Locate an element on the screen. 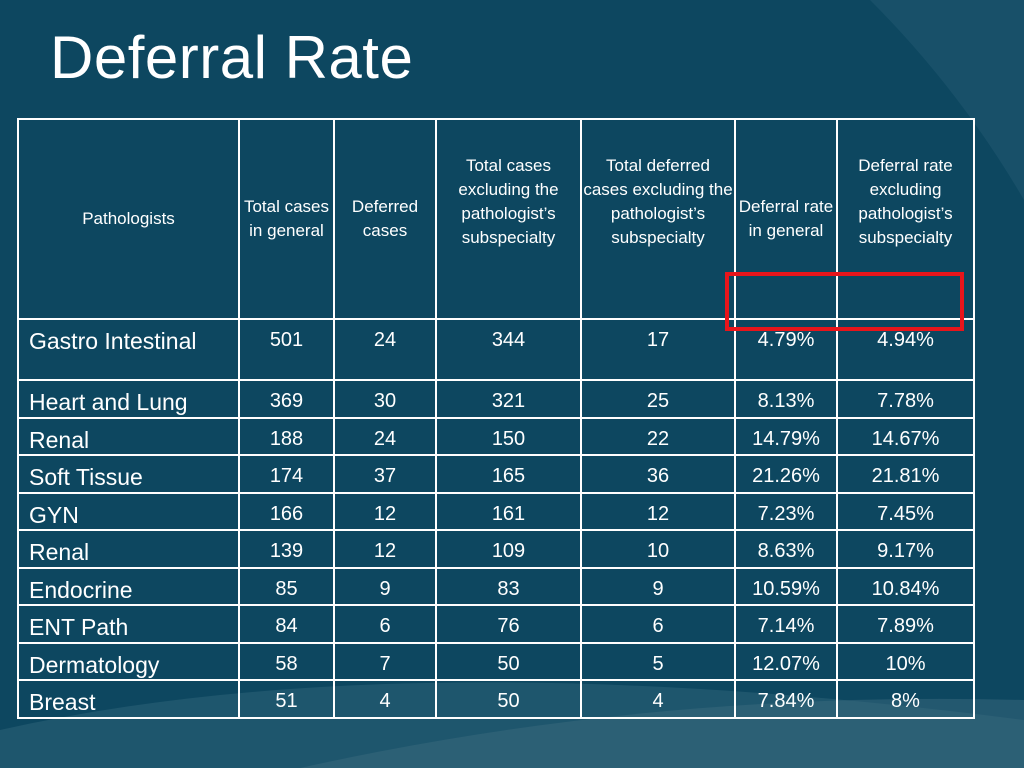 The height and width of the screenshot is (768, 1024). cell-rate-general: 10.59% is located at coordinates (786, 586).